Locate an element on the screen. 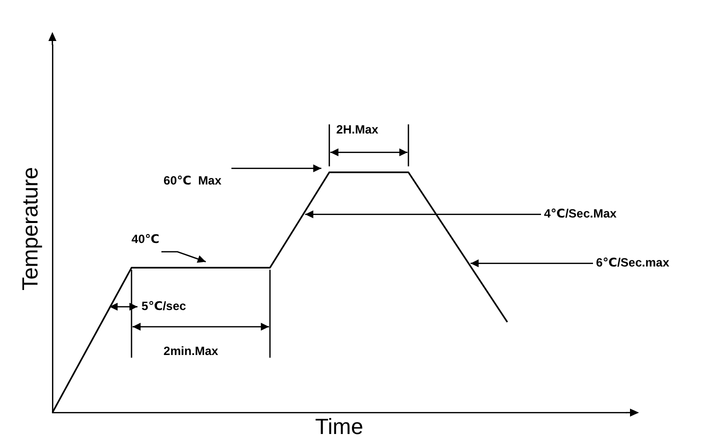  y-axis-title: Temperature is located at coordinates (29, 229).